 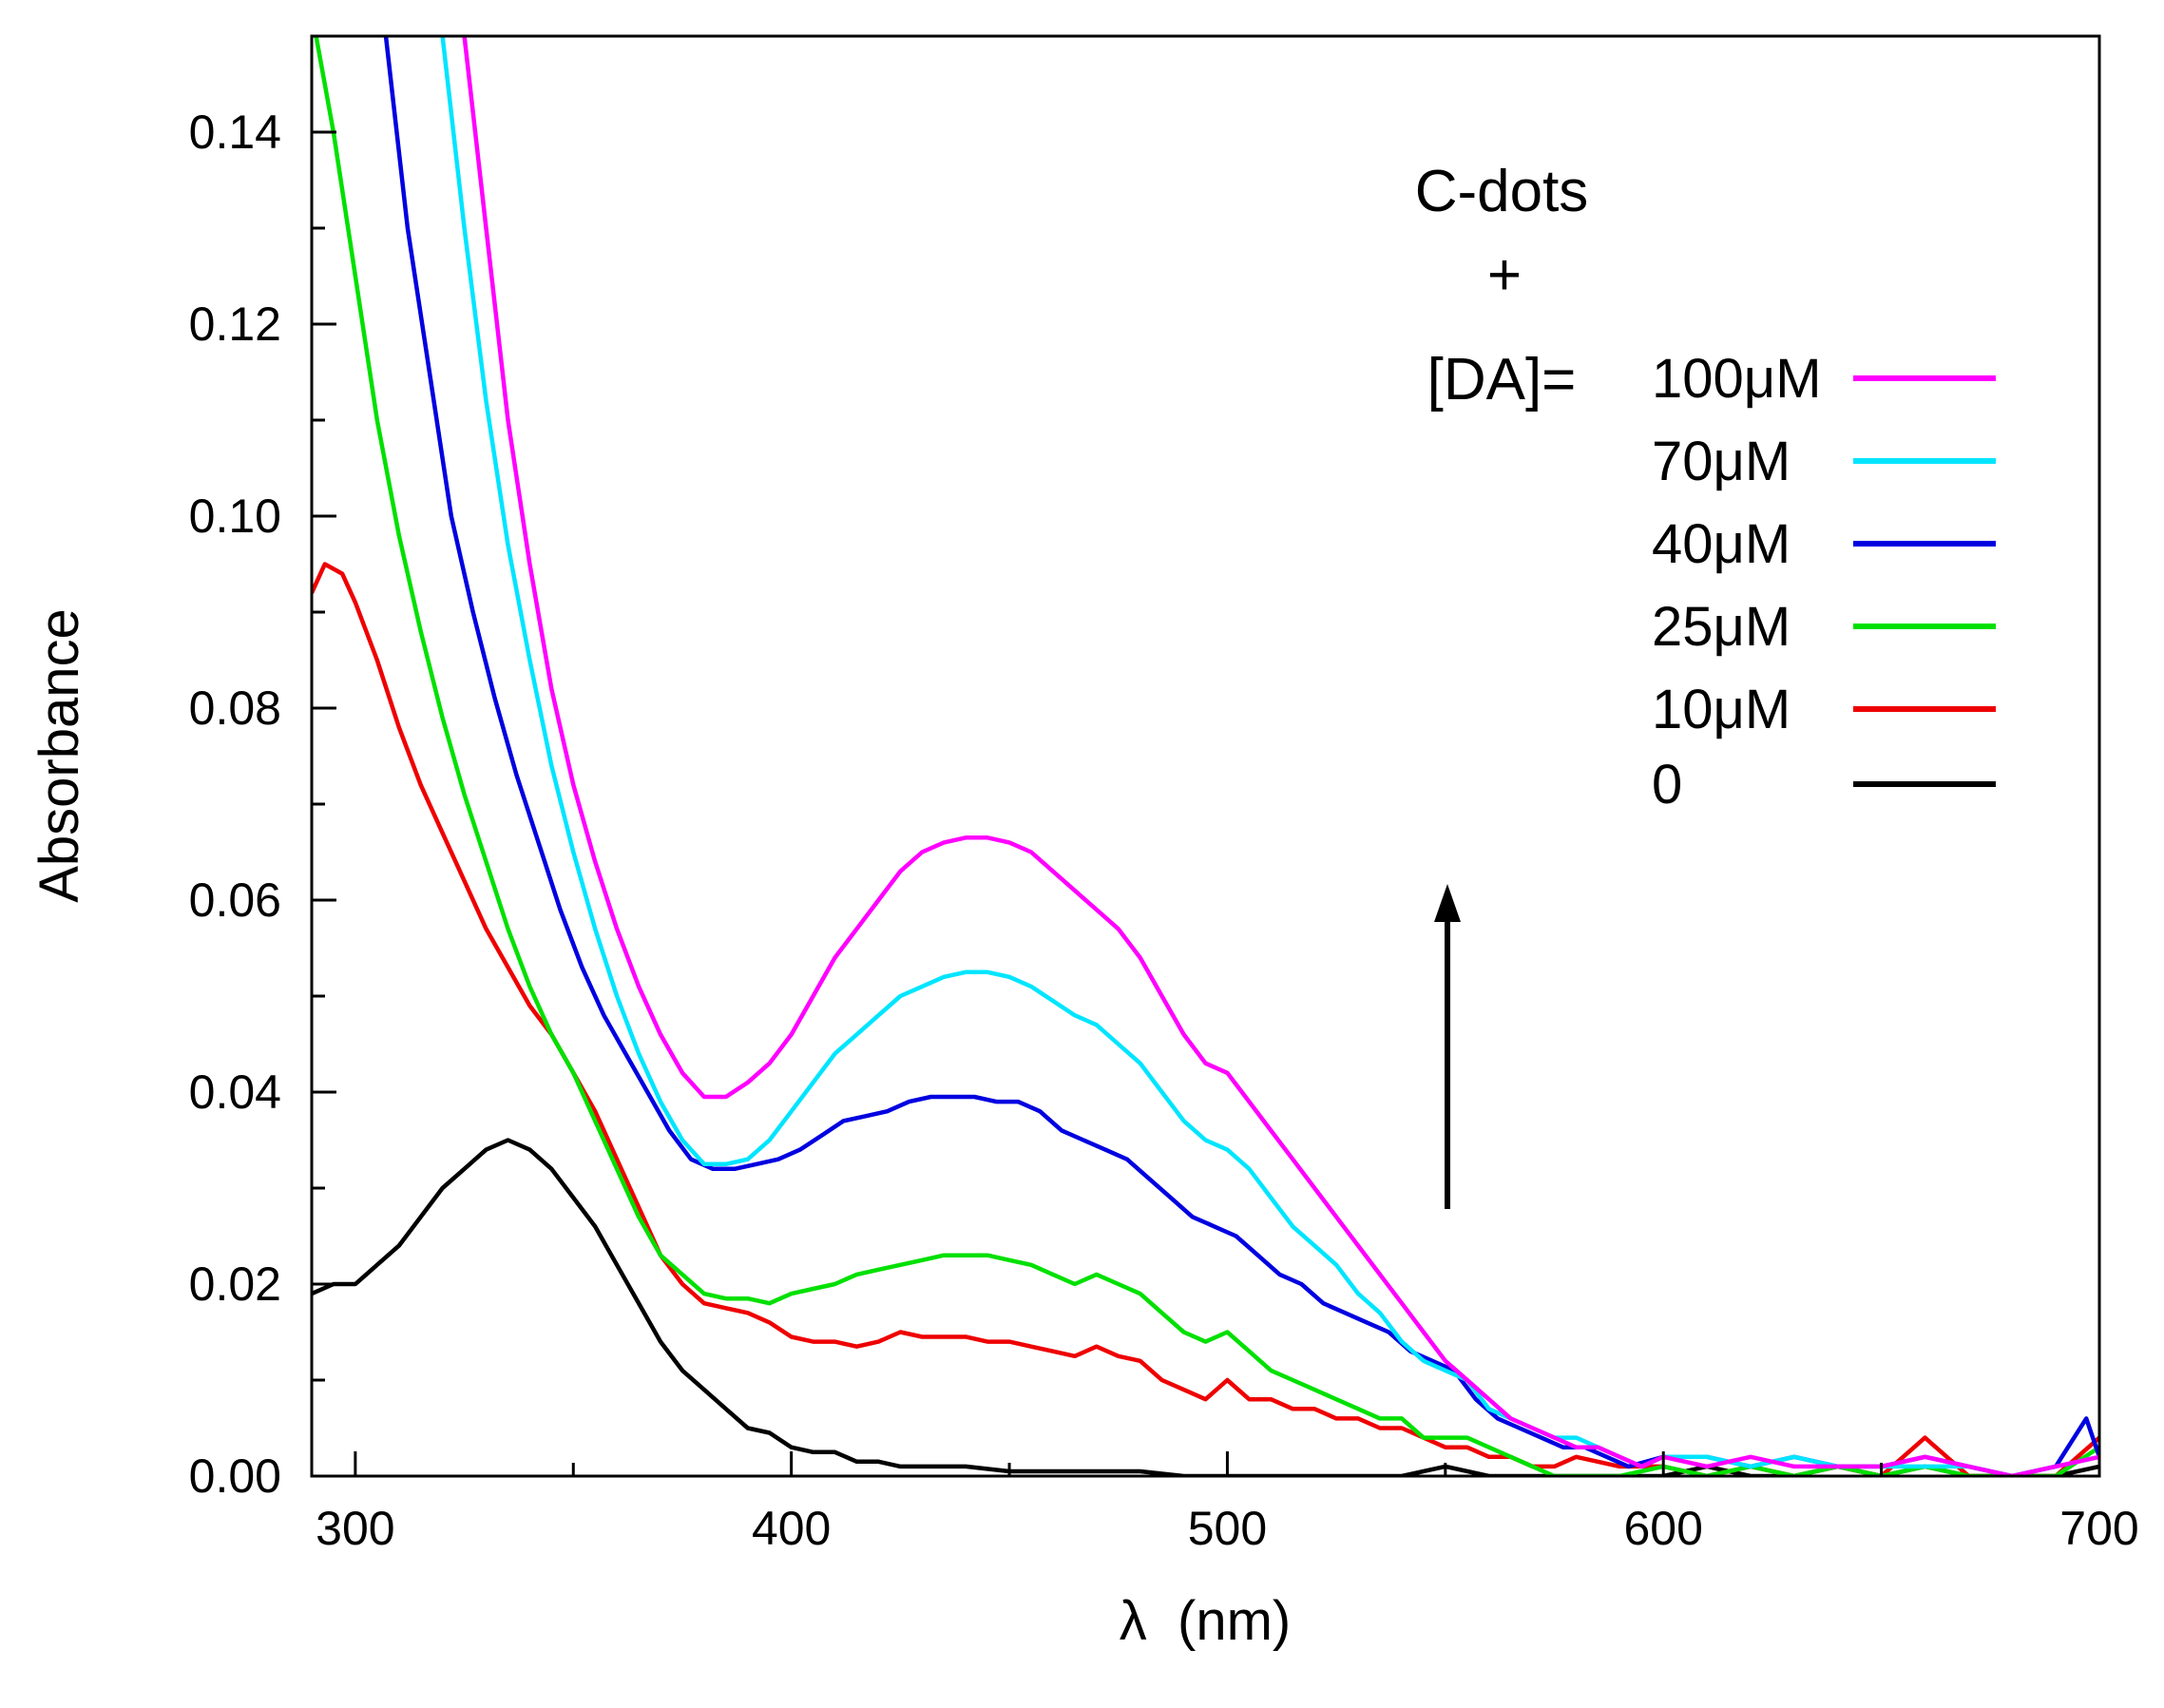 I want to click on y-tick-label: 0.02, so click(x=235, y=1284).